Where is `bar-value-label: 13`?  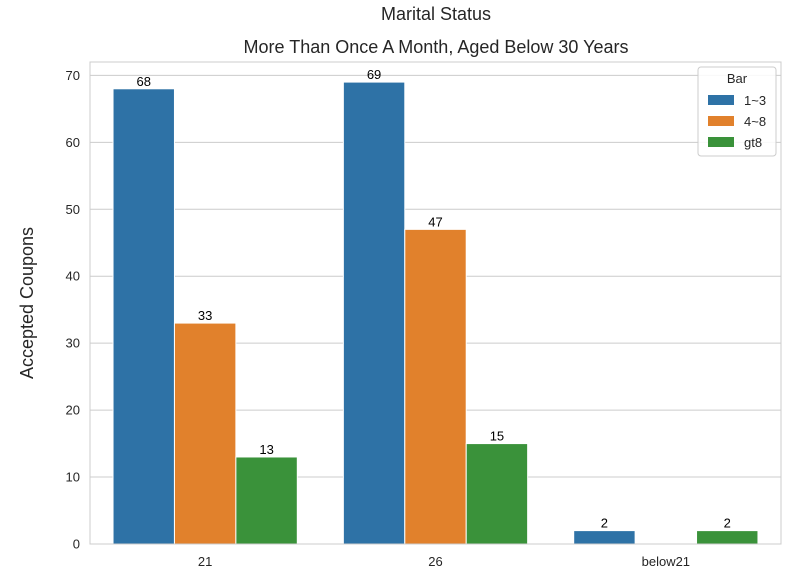 bar-value-label: 13 is located at coordinates (266, 449).